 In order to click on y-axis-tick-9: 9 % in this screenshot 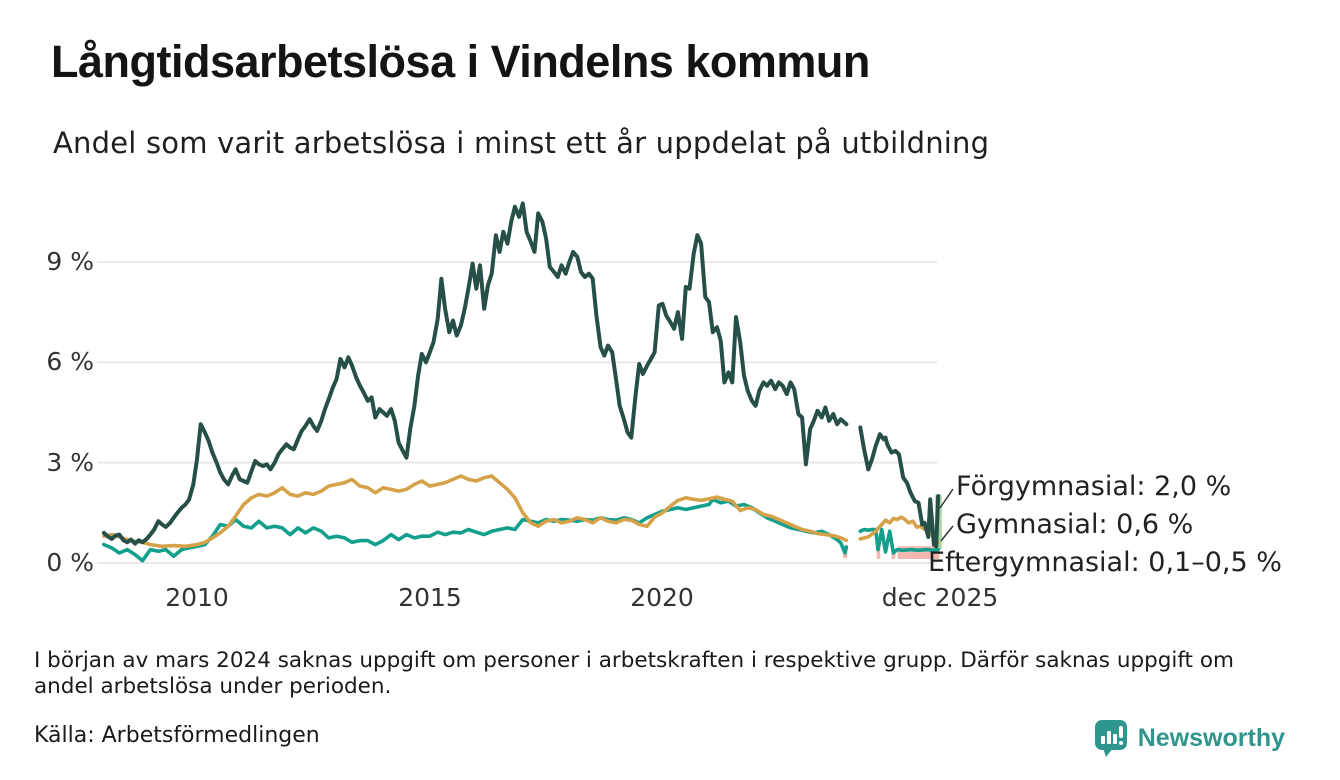, I will do `click(70, 261)`.